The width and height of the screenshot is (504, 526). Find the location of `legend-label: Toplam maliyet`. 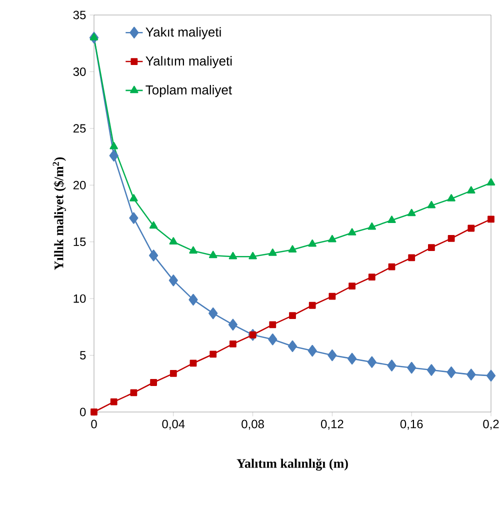

legend-label: Toplam maliyet is located at coordinates (189, 91).